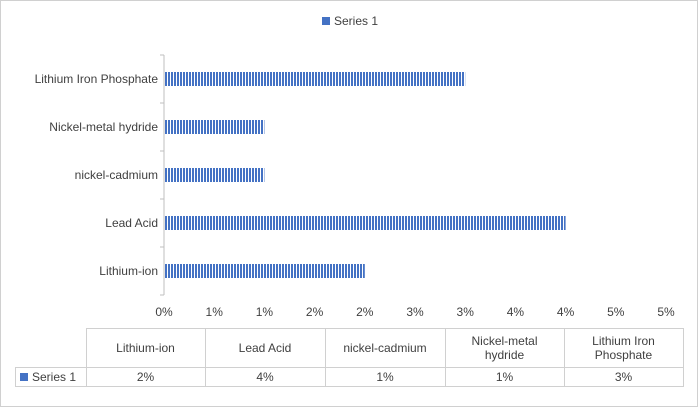  What do you see at coordinates (51, 348) in the screenshot?
I see `data-table-corner` at bounding box center [51, 348].